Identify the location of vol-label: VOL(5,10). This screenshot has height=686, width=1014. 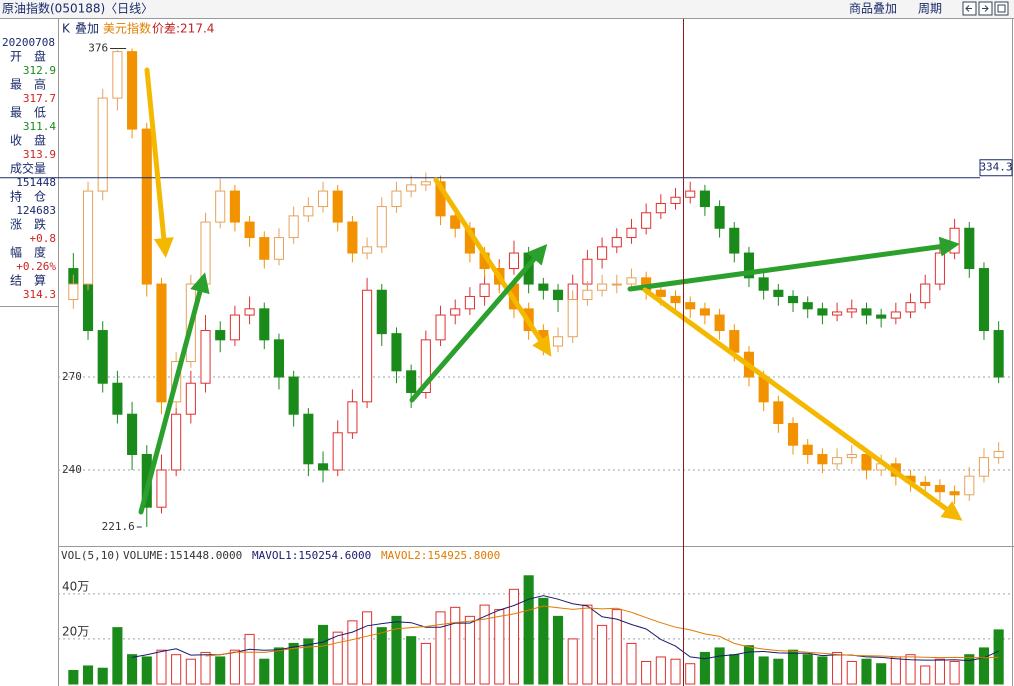
(91, 555).